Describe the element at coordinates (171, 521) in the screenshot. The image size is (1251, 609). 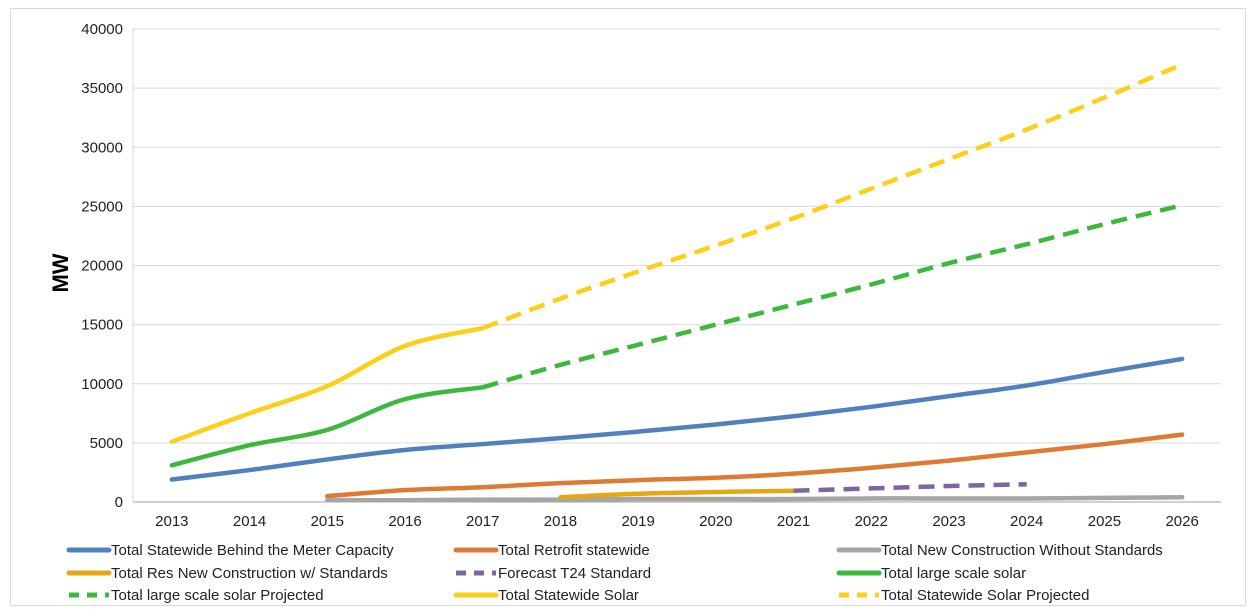
I see `x-tick-label: 2013` at that location.